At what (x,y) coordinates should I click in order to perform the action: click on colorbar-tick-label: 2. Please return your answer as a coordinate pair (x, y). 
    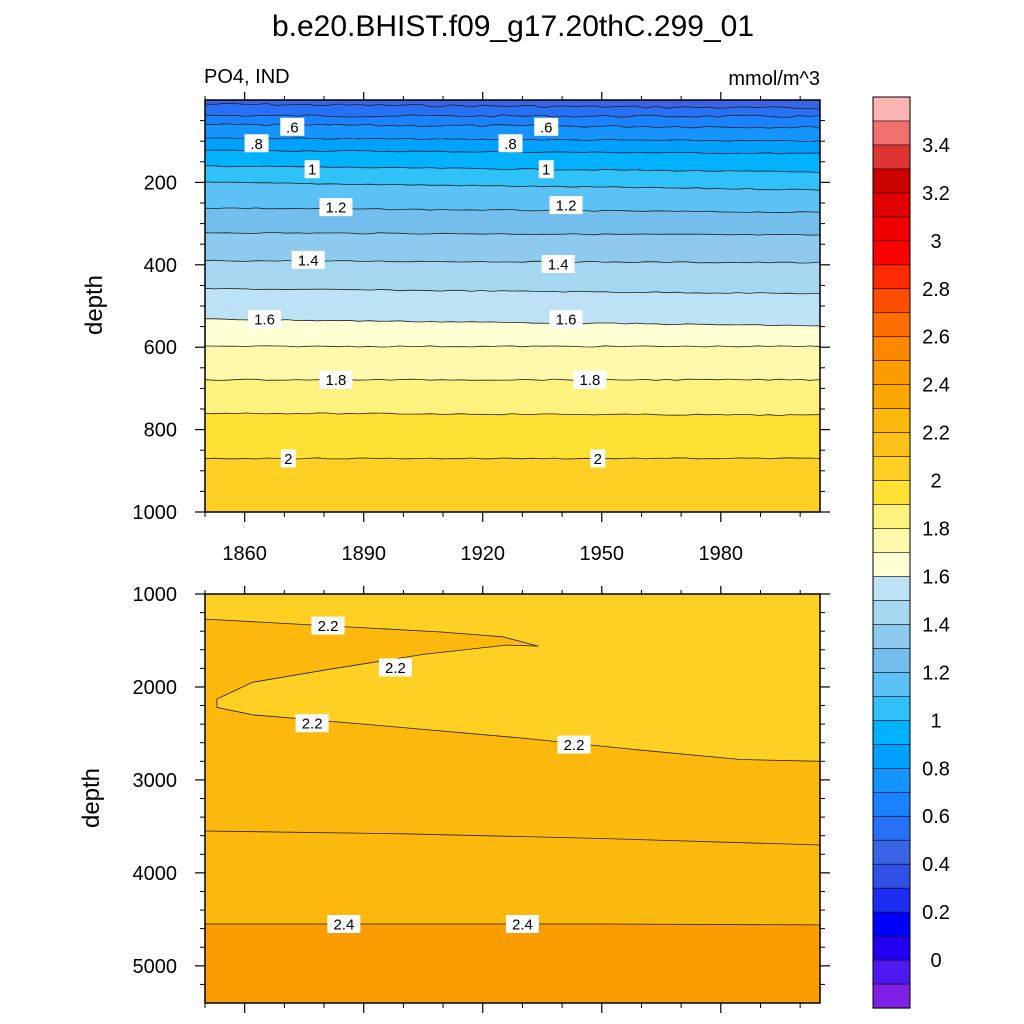
    Looking at the image, I should click on (935, 482).